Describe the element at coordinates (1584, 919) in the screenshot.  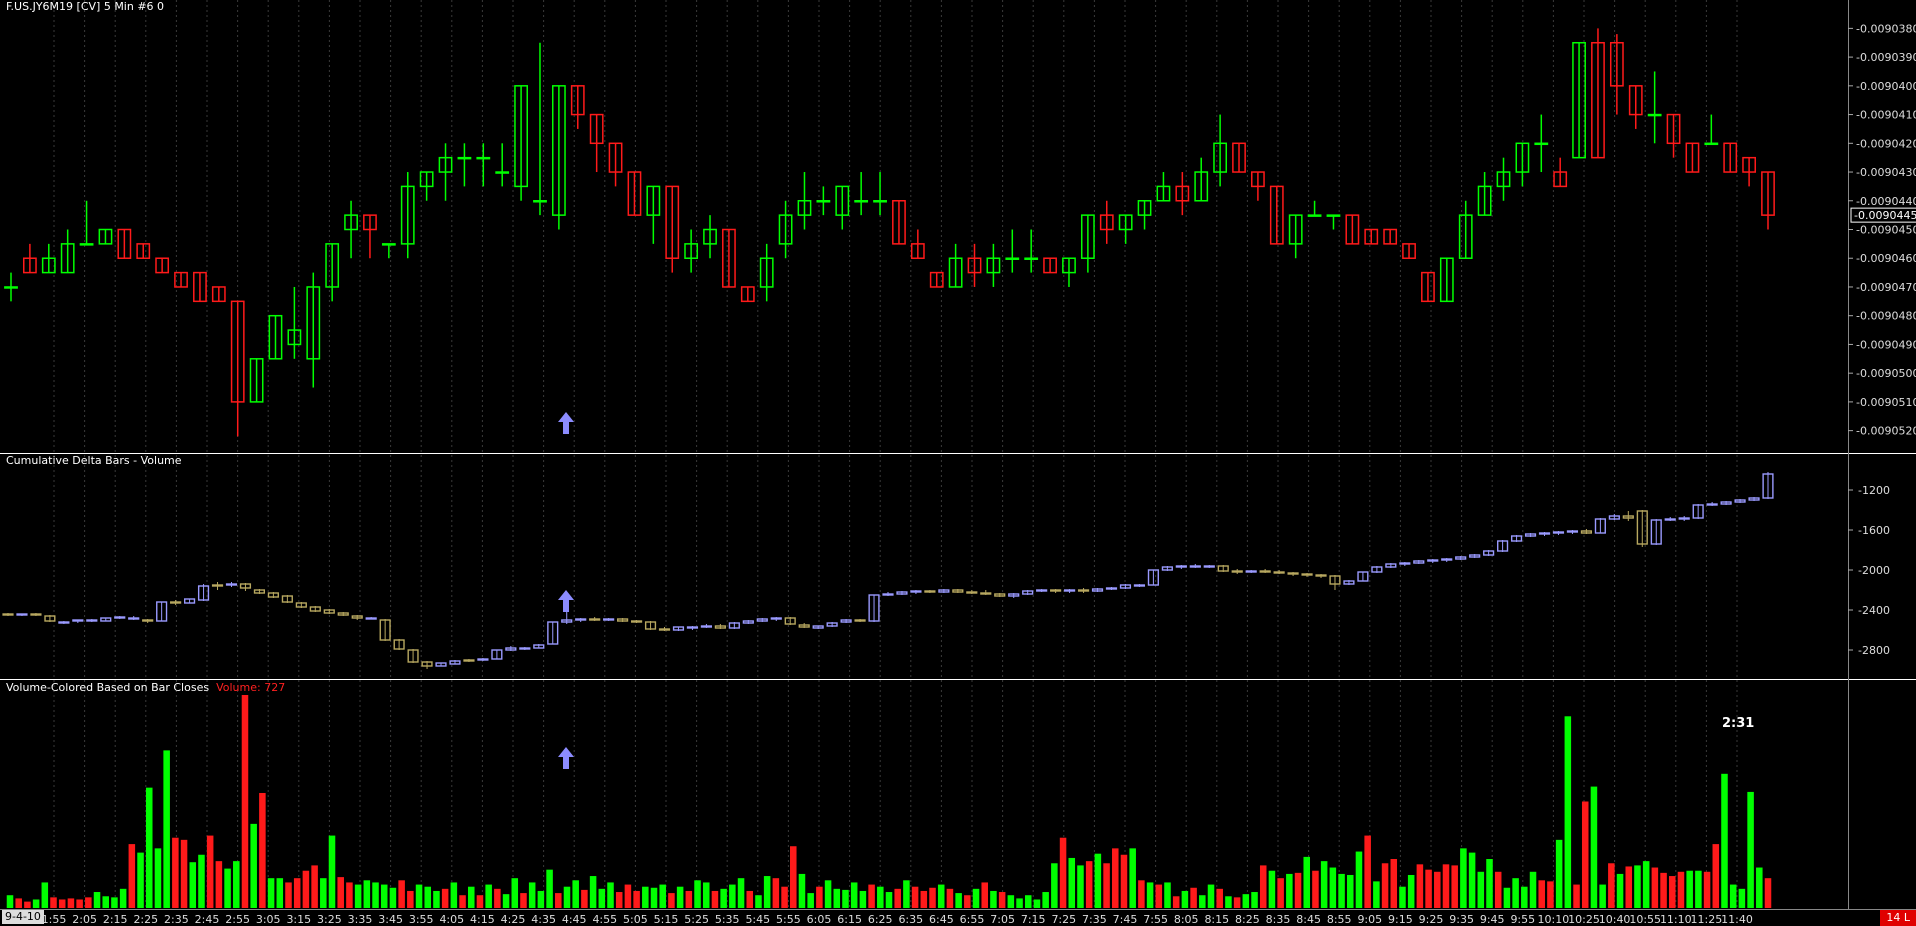
I see `time-tick-label: 10:25` at that location.